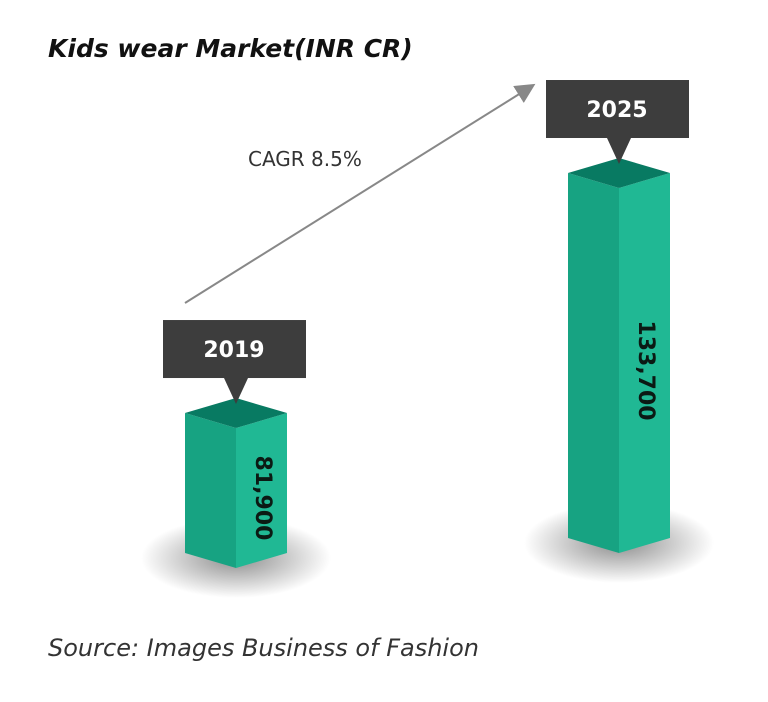  What do you see at coordinates (645, 370) in the screenshot?
I see `bar-value-label: 133,700` at bounding box center [645, 370].